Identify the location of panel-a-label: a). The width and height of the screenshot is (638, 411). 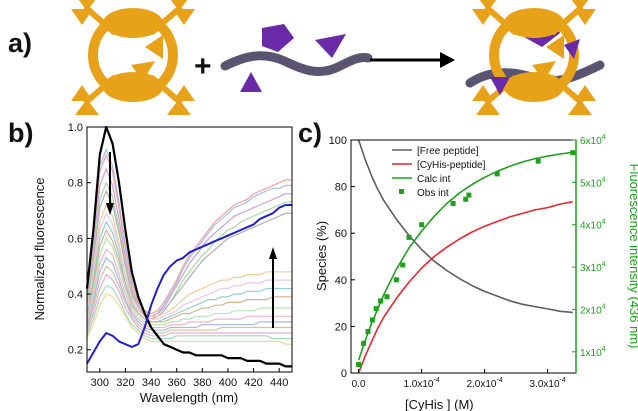
(20, 43).